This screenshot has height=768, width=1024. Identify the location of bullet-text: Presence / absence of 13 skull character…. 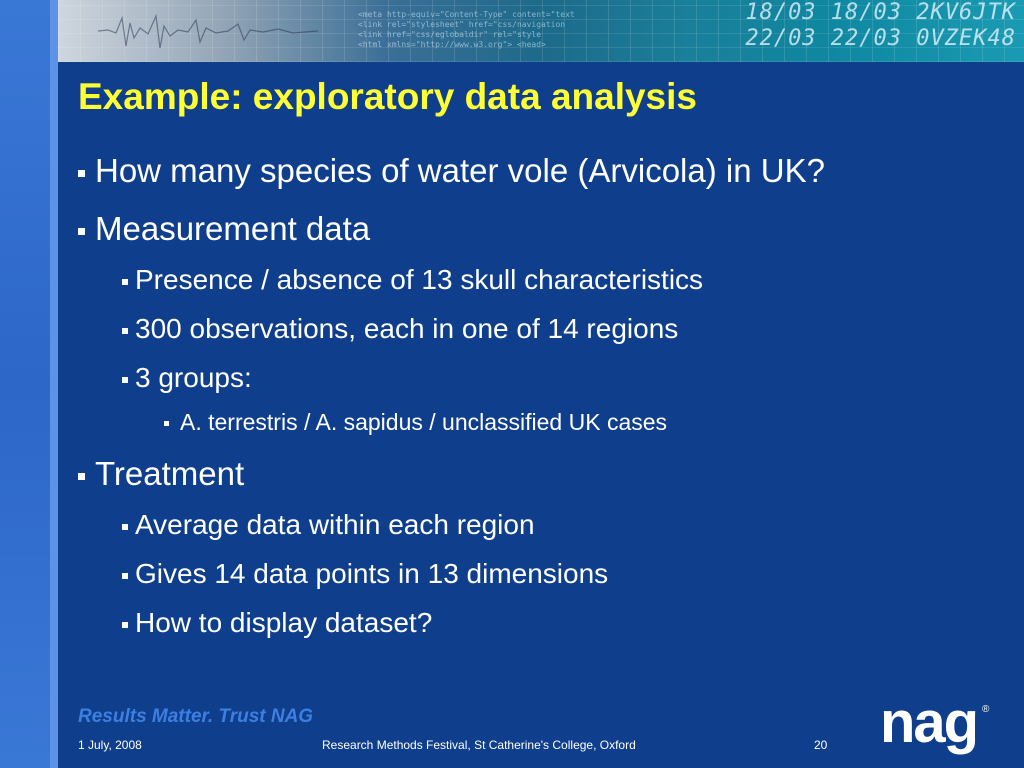
(419, 279).